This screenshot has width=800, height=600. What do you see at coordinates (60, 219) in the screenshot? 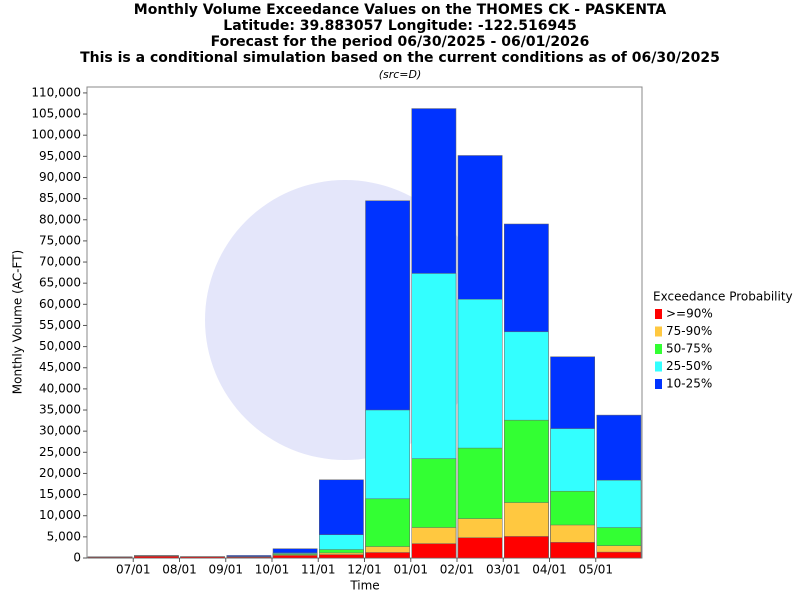
I see `y-tick-label: 80,000` at bounding box center [60, 219].